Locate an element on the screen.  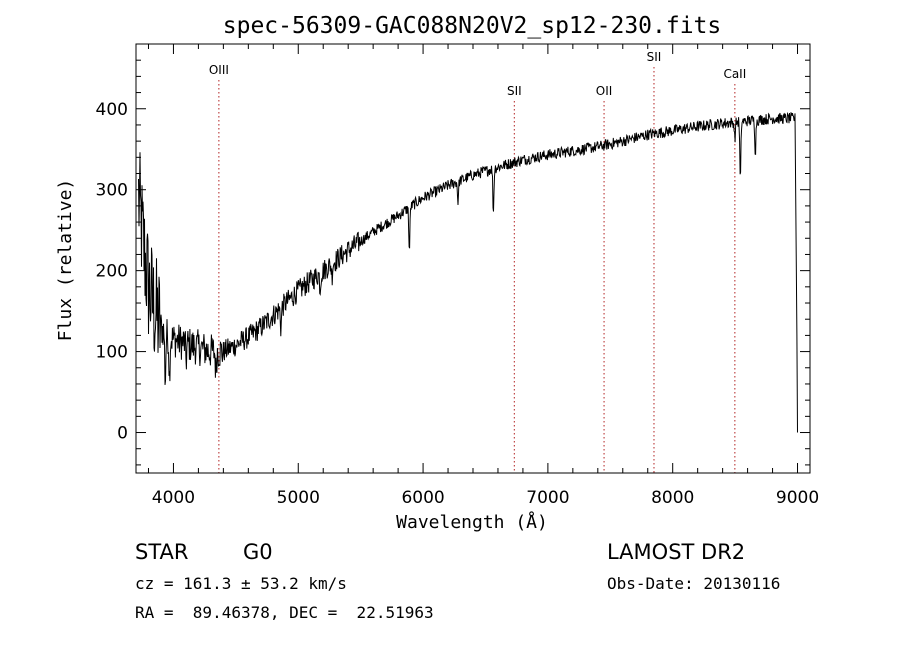
spectral-line-label: OIII is located at coordinates (219, 70).